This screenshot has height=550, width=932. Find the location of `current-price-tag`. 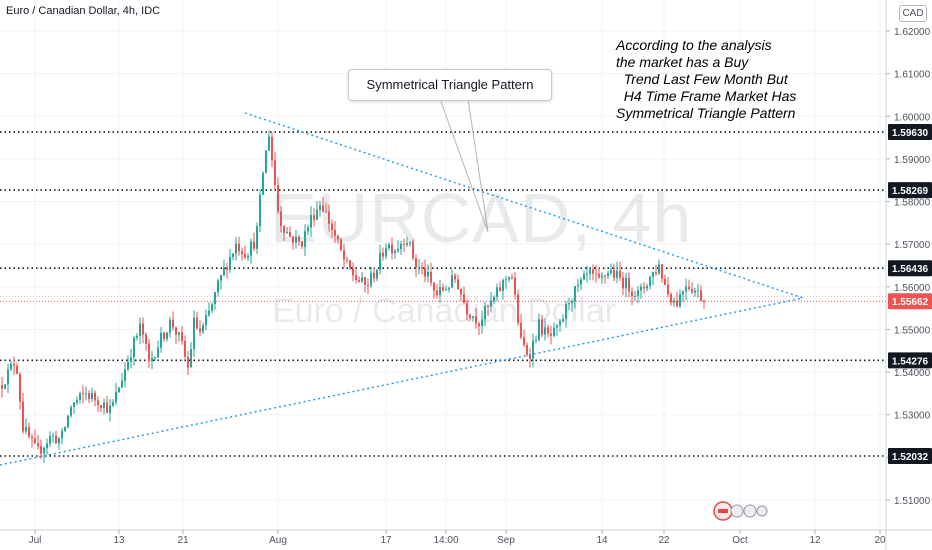

current-price-tag is located at coordinates (910, 301).